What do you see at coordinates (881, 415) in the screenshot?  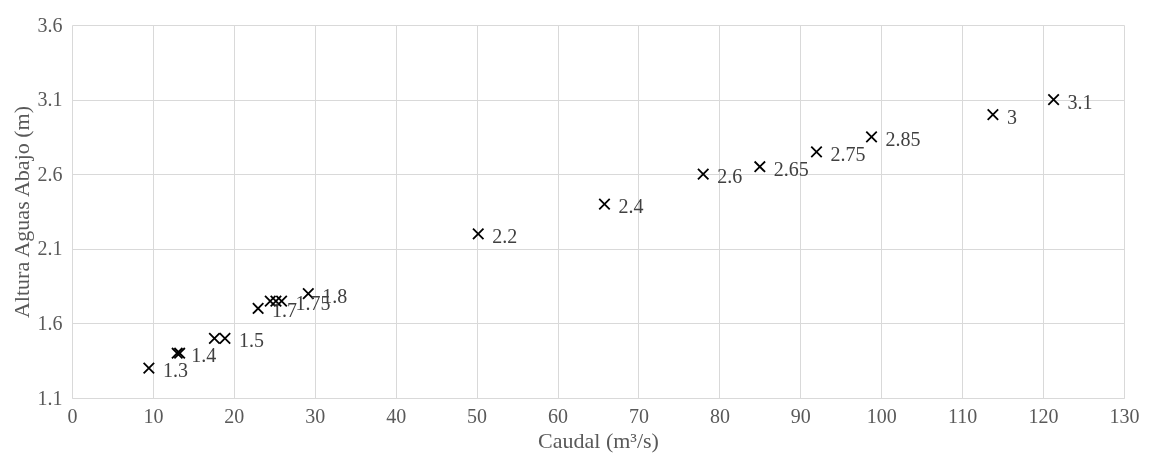 I see `x-tick-label: 100` at bounding box center [881, 415].